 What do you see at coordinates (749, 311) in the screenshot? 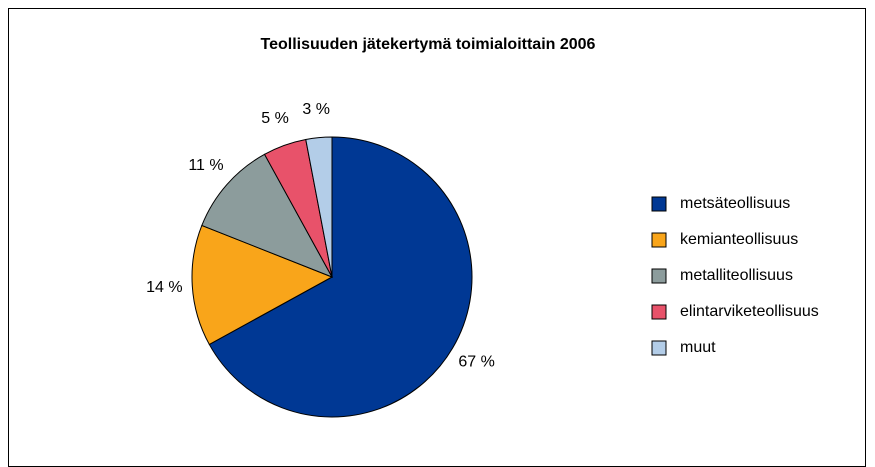
I see `legend-label: elintarviketeollisuus` at bounding box center [749, 311].